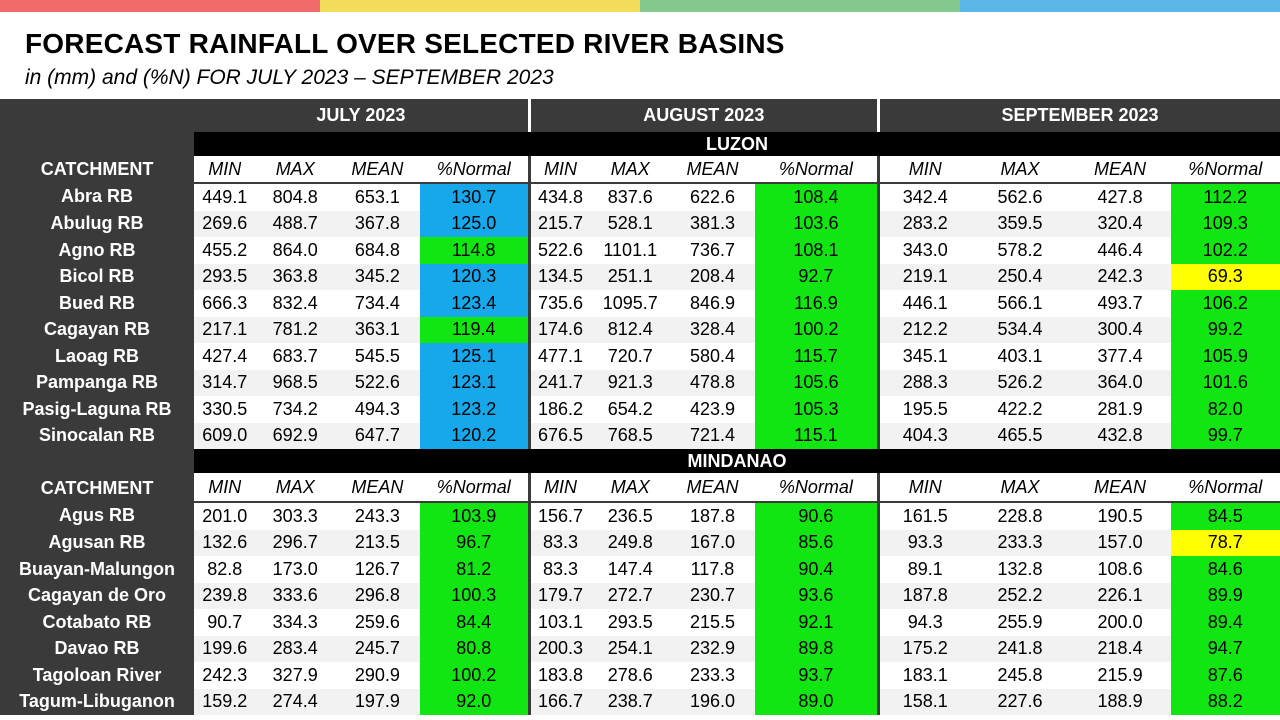 The image size is (1280, 720). I want to click on value-cell: 132.8, so click(1020, 569).